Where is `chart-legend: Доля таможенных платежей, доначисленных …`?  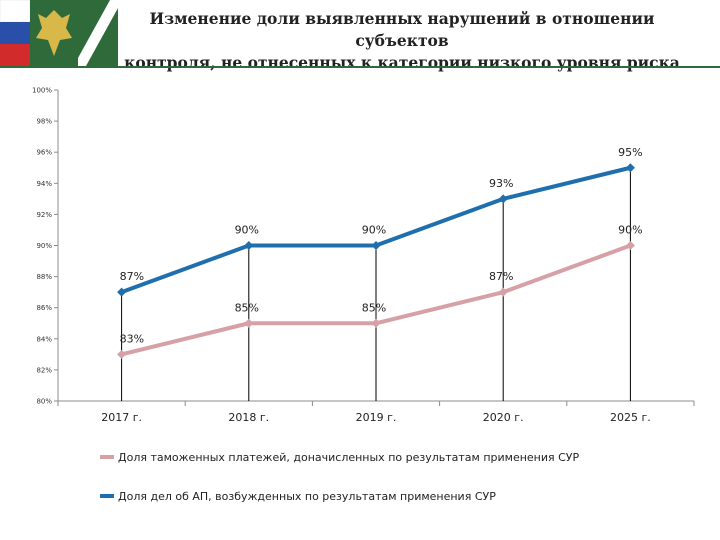 chart-legend: Доля таможенных платежей, доначисленных … is located at coordinates (340, 477).